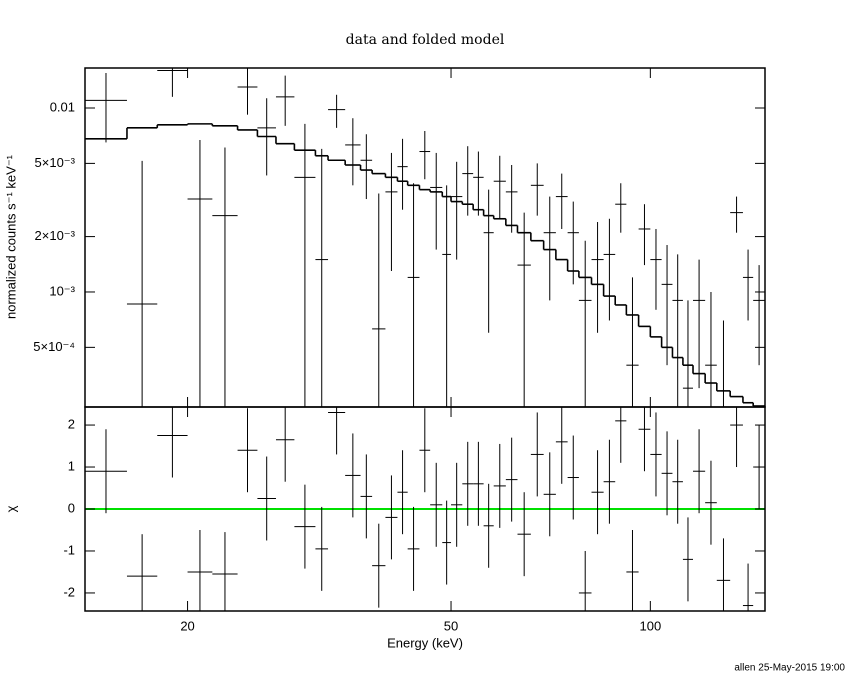 This screenshot has height=680, width=850. Describe the element at coordinates (71, 465) in the screenshot. I see `y-tick-label: 1` at that location.